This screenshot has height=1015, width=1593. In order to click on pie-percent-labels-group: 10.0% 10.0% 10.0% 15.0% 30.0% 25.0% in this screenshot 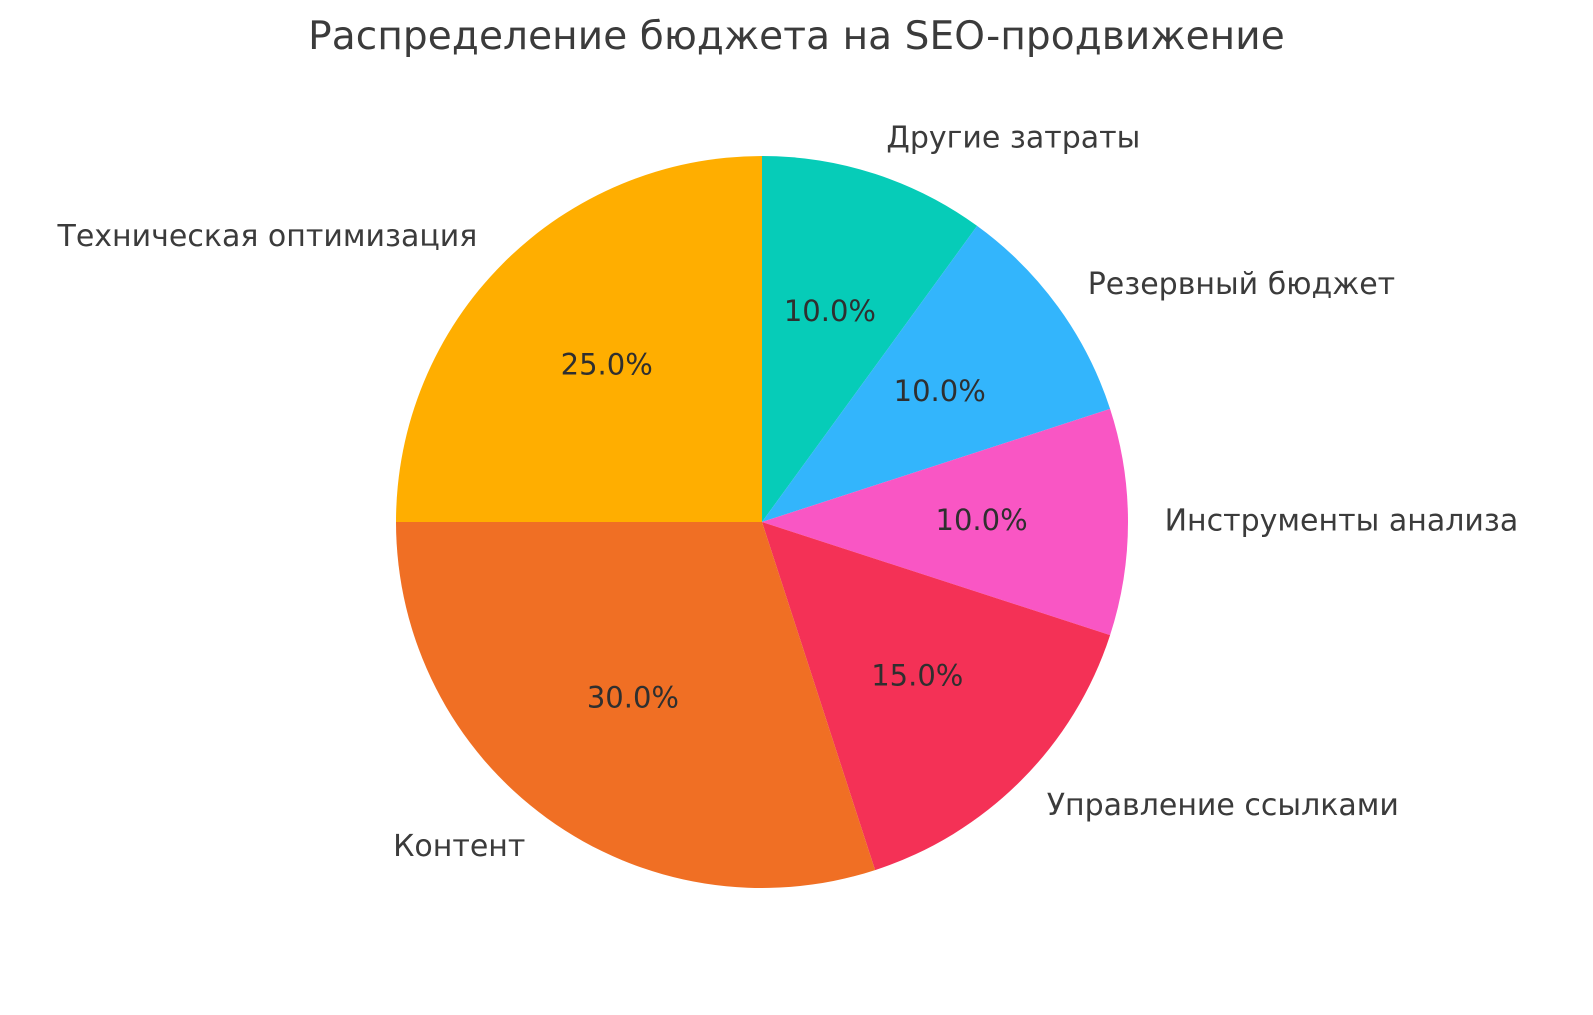, I will do `click(794, 504)`.